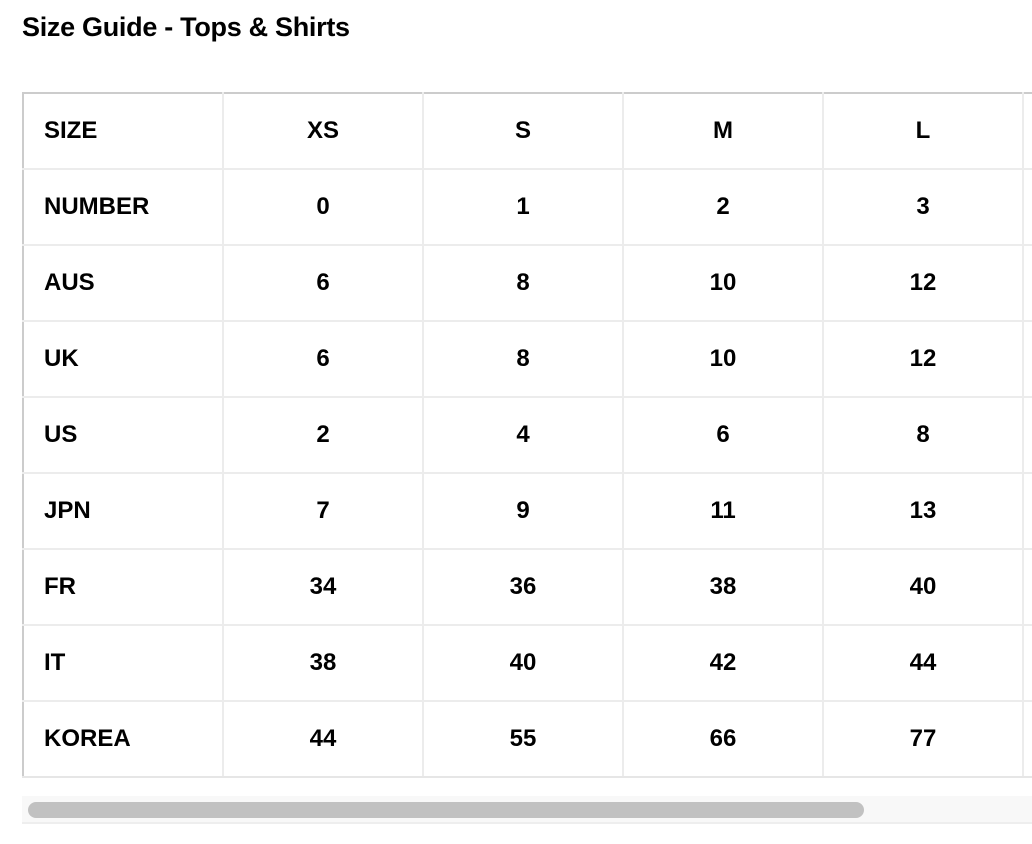 Image resolution: width=1032 pixels, height=844 pixels. What do you see at coordinates (123, 511) in the screenshot?
I see `row-label: JPN` at bounding box center [123, 511].